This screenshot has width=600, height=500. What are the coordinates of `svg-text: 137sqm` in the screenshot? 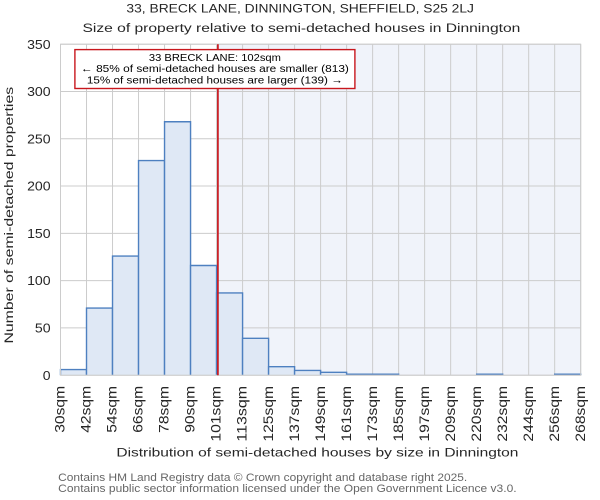 It's located at (294, 414).